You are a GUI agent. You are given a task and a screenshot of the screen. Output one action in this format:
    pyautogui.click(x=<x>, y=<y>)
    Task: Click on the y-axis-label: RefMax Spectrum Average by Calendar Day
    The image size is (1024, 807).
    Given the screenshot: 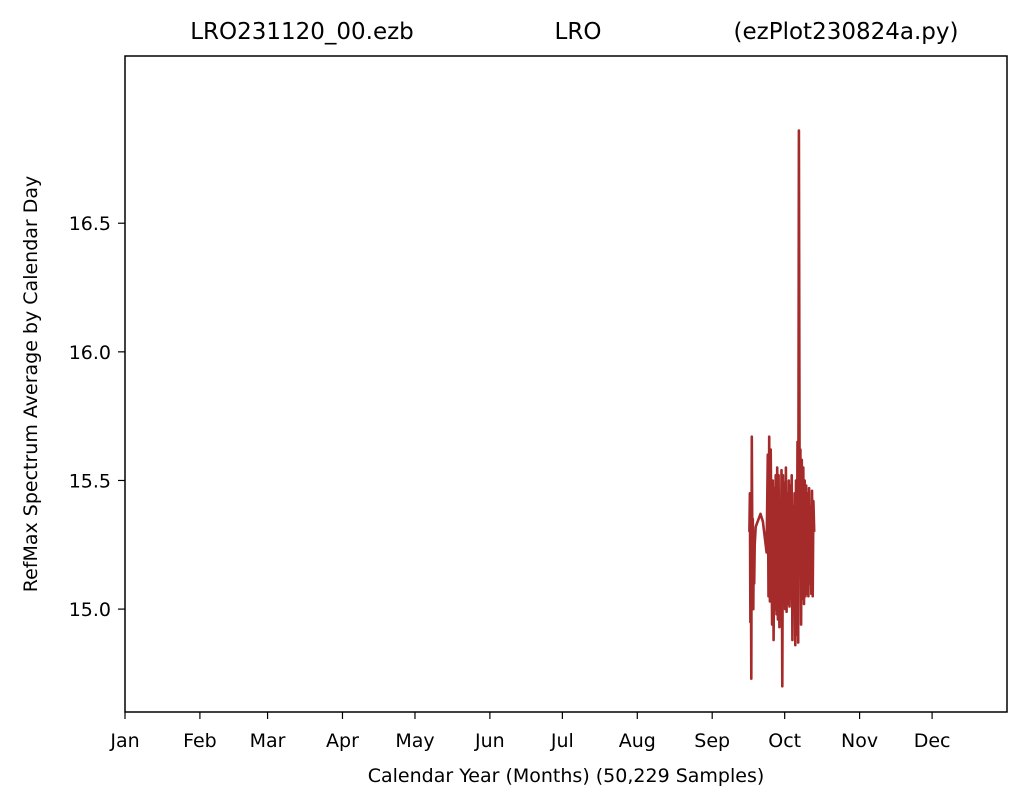 What is the action you would take?
    pyautogui.click(x=31, y=384)
    